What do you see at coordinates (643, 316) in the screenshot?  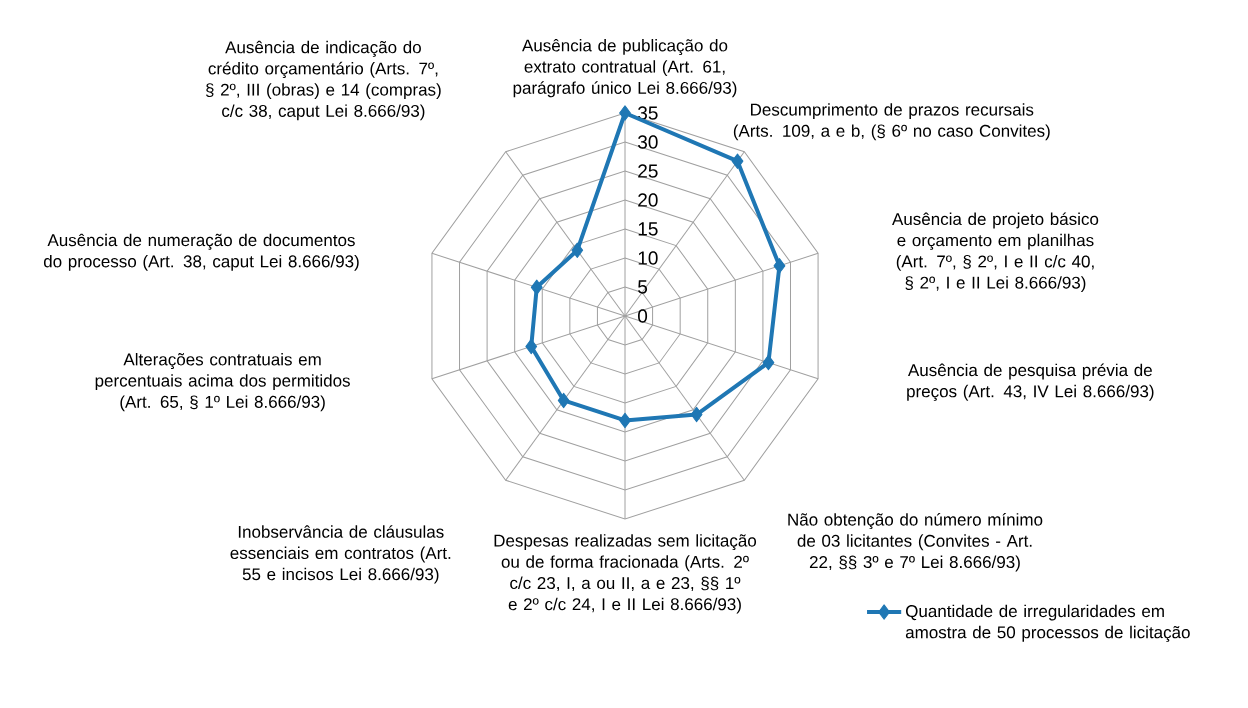 I see `y-tick-label: 0` at bounding box center [643, 316].